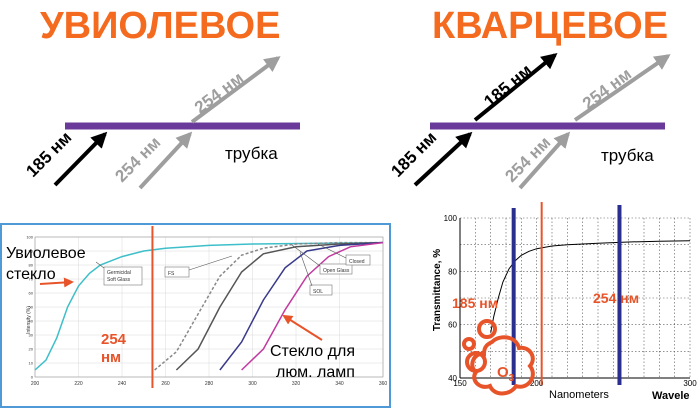 The width and height of the screenshot is (700, 409). I want to click on label-box-germicidal-line1: Germicidal, so click(119, 273).